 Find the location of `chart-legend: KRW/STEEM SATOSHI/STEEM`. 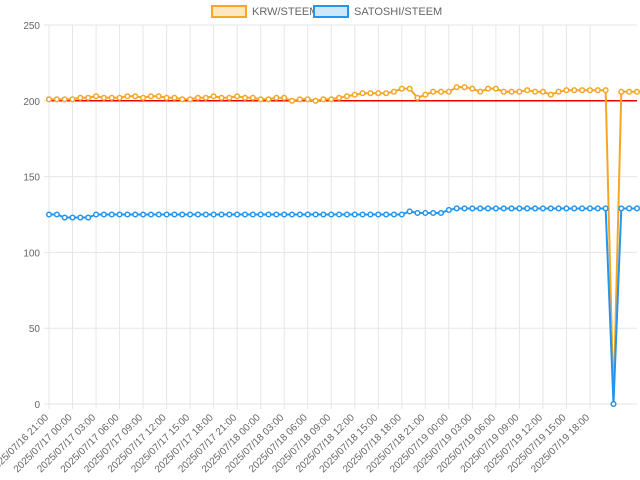

chart-legend: KRW/STEEM SATOSHI/STEEM is located at coordinates (326, 11).